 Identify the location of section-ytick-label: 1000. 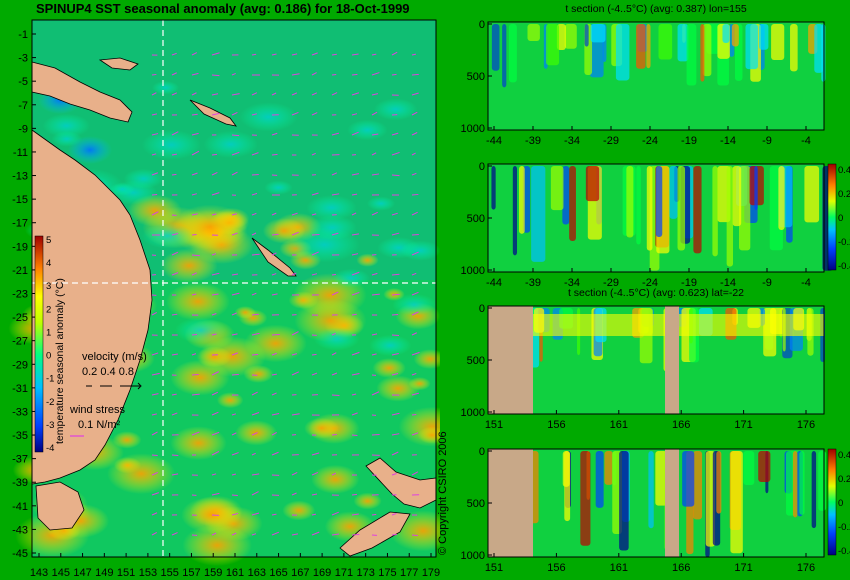
(473, 271).